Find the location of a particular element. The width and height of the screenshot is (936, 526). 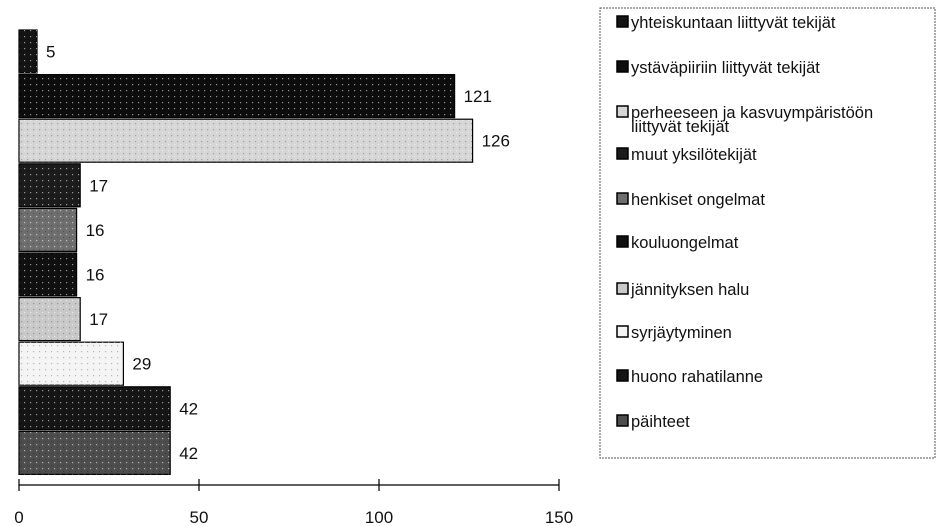

legend-entry-text: perheeseen ja kasvuympäristöön is located at coordinates (752, 113).